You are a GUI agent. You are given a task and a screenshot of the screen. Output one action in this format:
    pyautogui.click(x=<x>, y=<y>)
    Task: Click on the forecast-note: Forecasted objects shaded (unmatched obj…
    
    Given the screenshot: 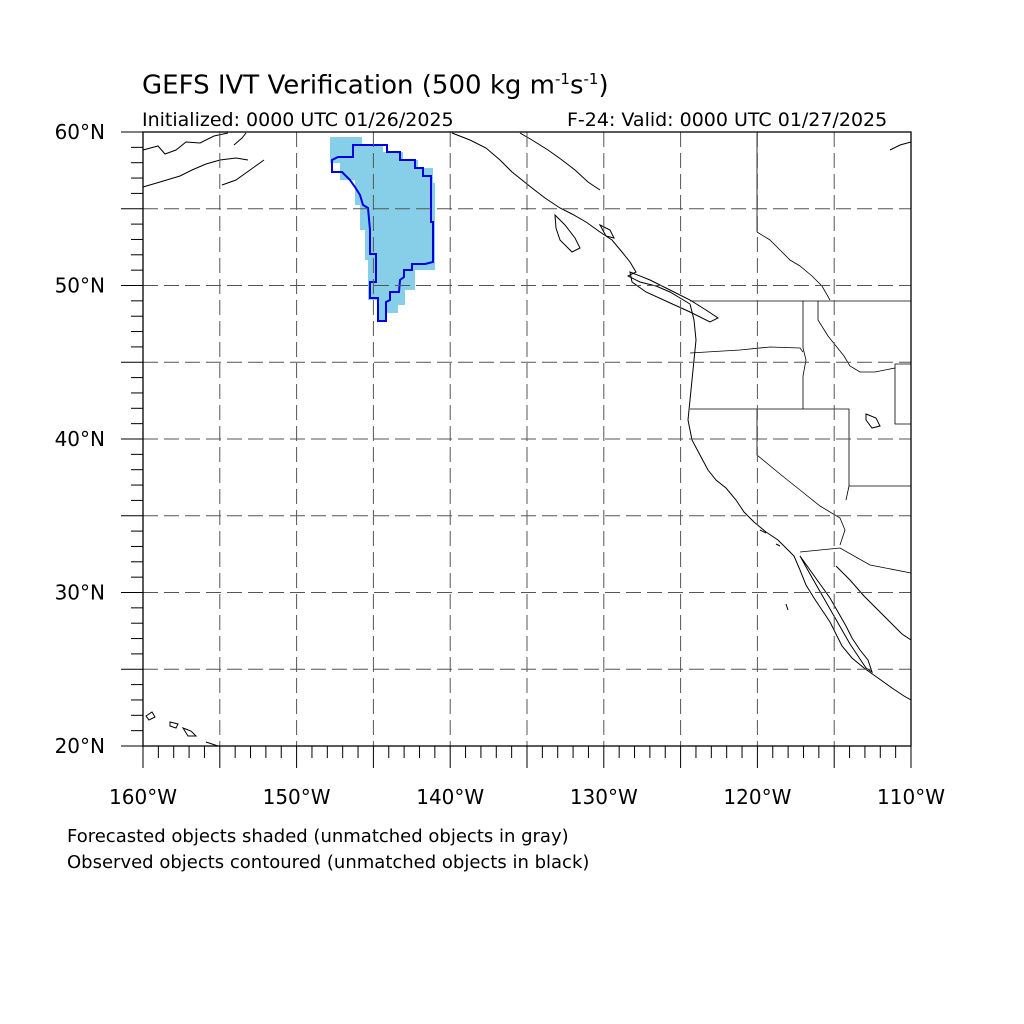 What is the action you would take?
    pyautogui.click(x=318, y=836)
    